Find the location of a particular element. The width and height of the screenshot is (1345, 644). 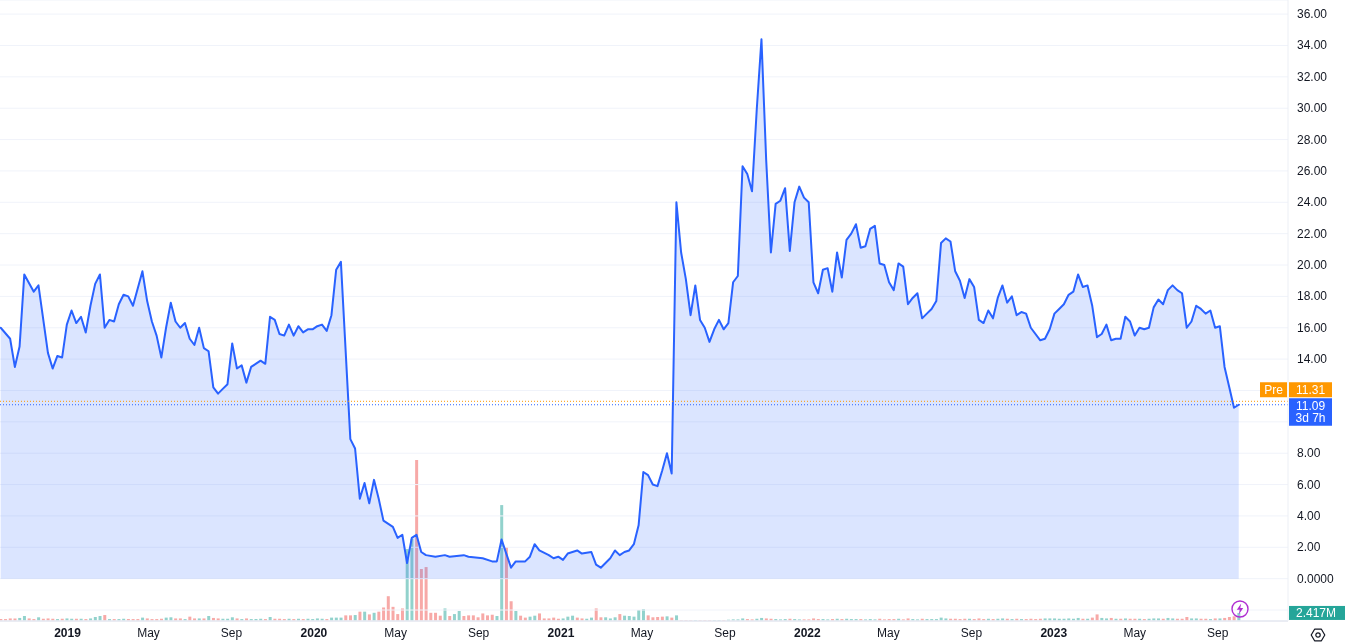

legend-label: 11.31 is located at coordinates (1310, 389).